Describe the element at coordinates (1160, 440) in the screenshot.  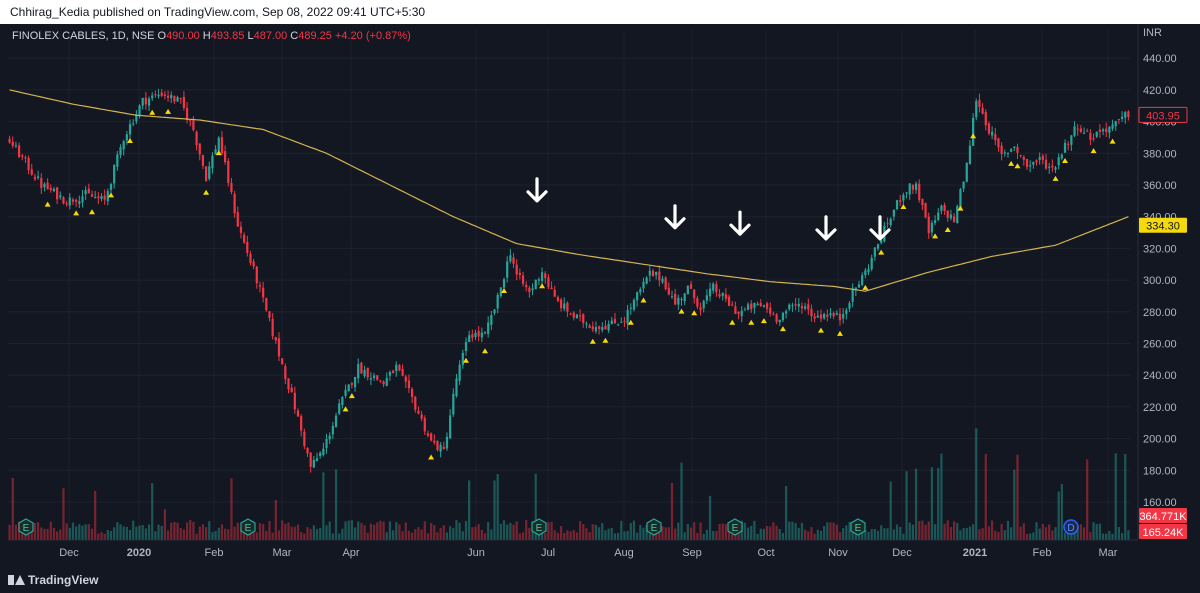
I see `y-tick-label: 200.00` at that location.